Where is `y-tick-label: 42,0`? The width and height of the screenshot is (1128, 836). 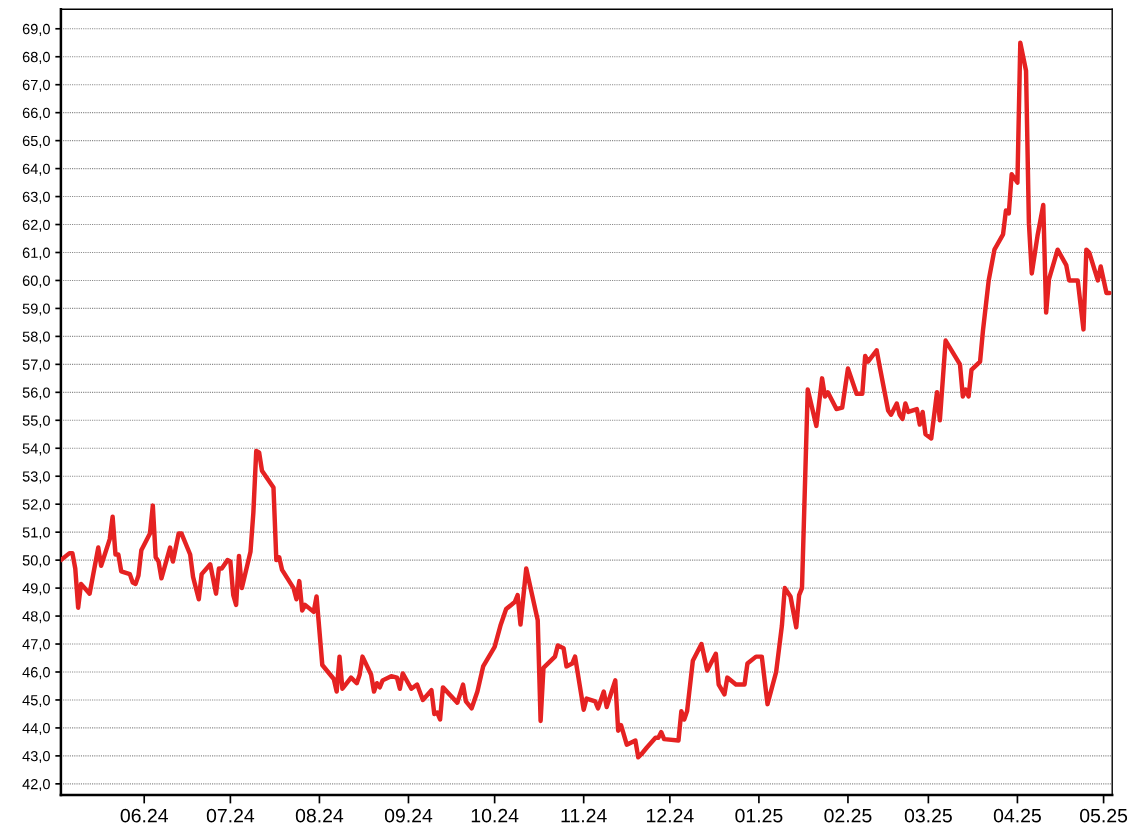
y-tick-label: 42,0 is located at coordinates (36, 784).